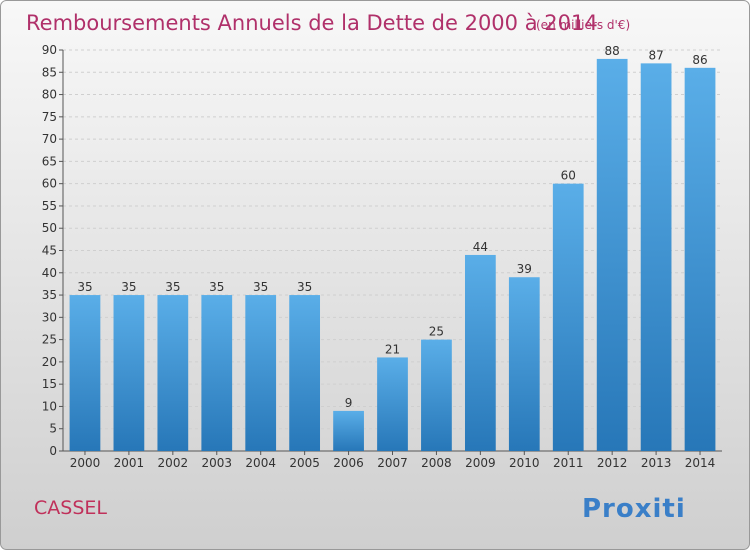  Describe the element at coordinates (260, 463) in the screenshot. I see `x-tick-label: 2004` at that location.